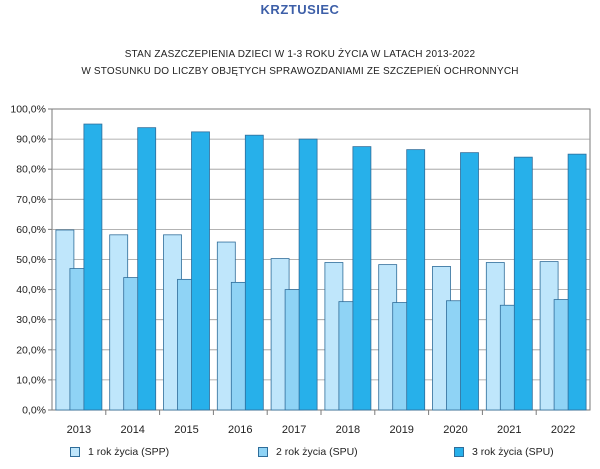  I want to click on chart-header: KRZTUSIEC, so click(300, 9).